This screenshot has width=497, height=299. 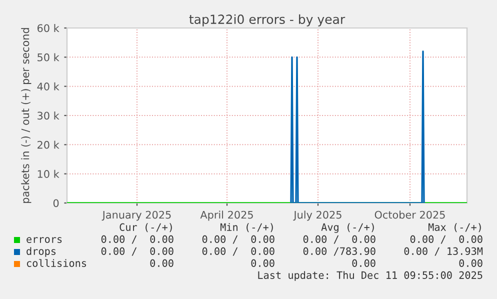 I want to click on text: Max (-/+), so click(x=454, y=227).